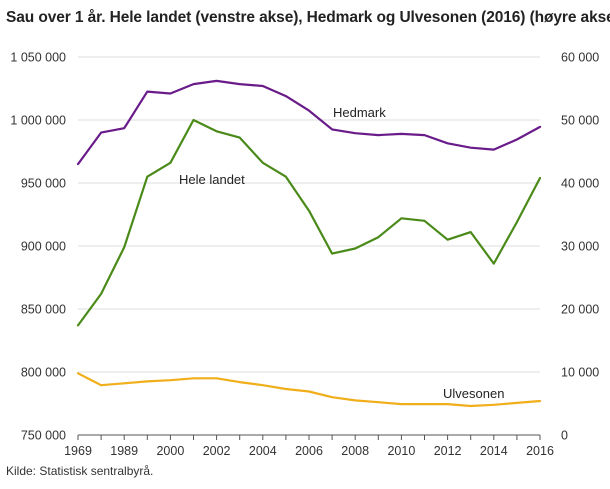 The height and width of the screenshot is (489, 610). What do you see at coordinates (80, 471) in the screenshot?
I see `chart-source: Kilde: Statistisk sentralbyrå.` at bounding box center [80, 471].